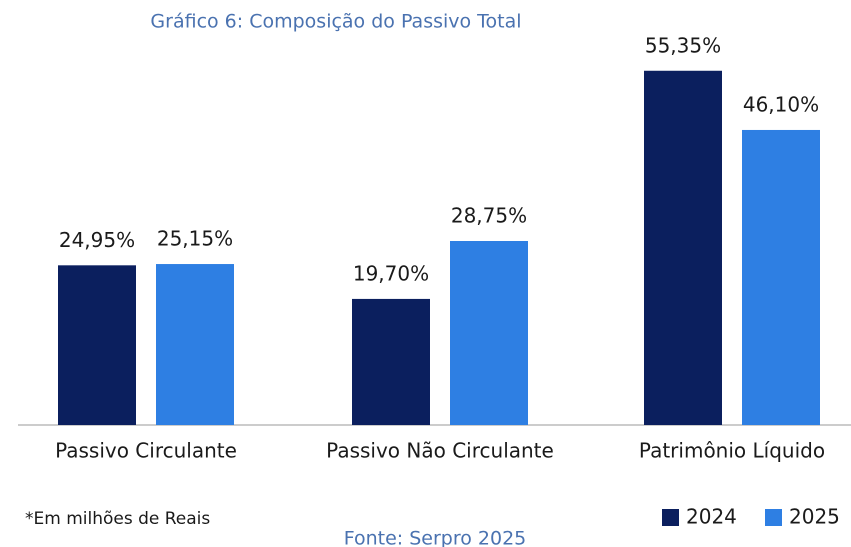 This screenshot has height=547, width=851. What do you see at coordinates (435, 537) in the screenshot?
I see `source: Fonte: Serpro 2025` at bounding box center [435, 537].